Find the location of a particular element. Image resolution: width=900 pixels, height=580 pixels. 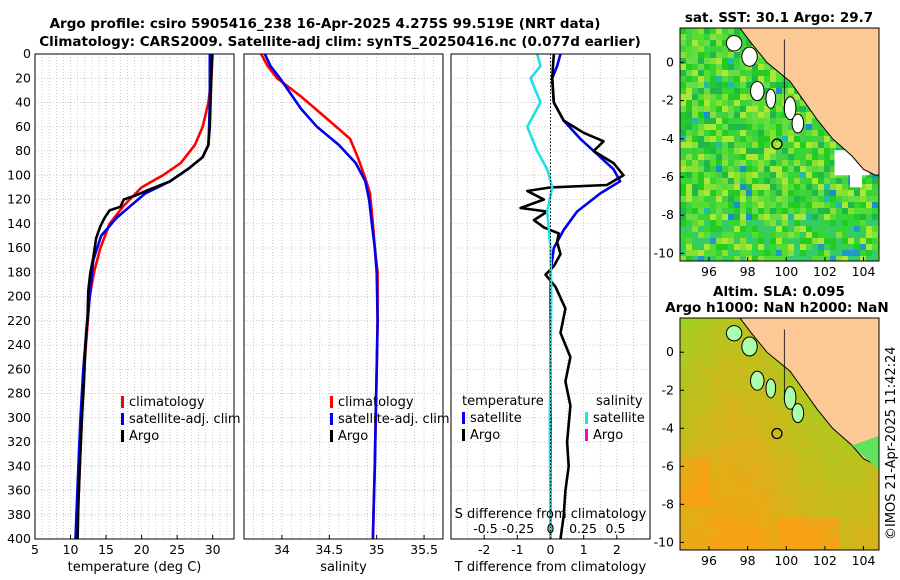

map-frame is located at coordinates (779, 144).